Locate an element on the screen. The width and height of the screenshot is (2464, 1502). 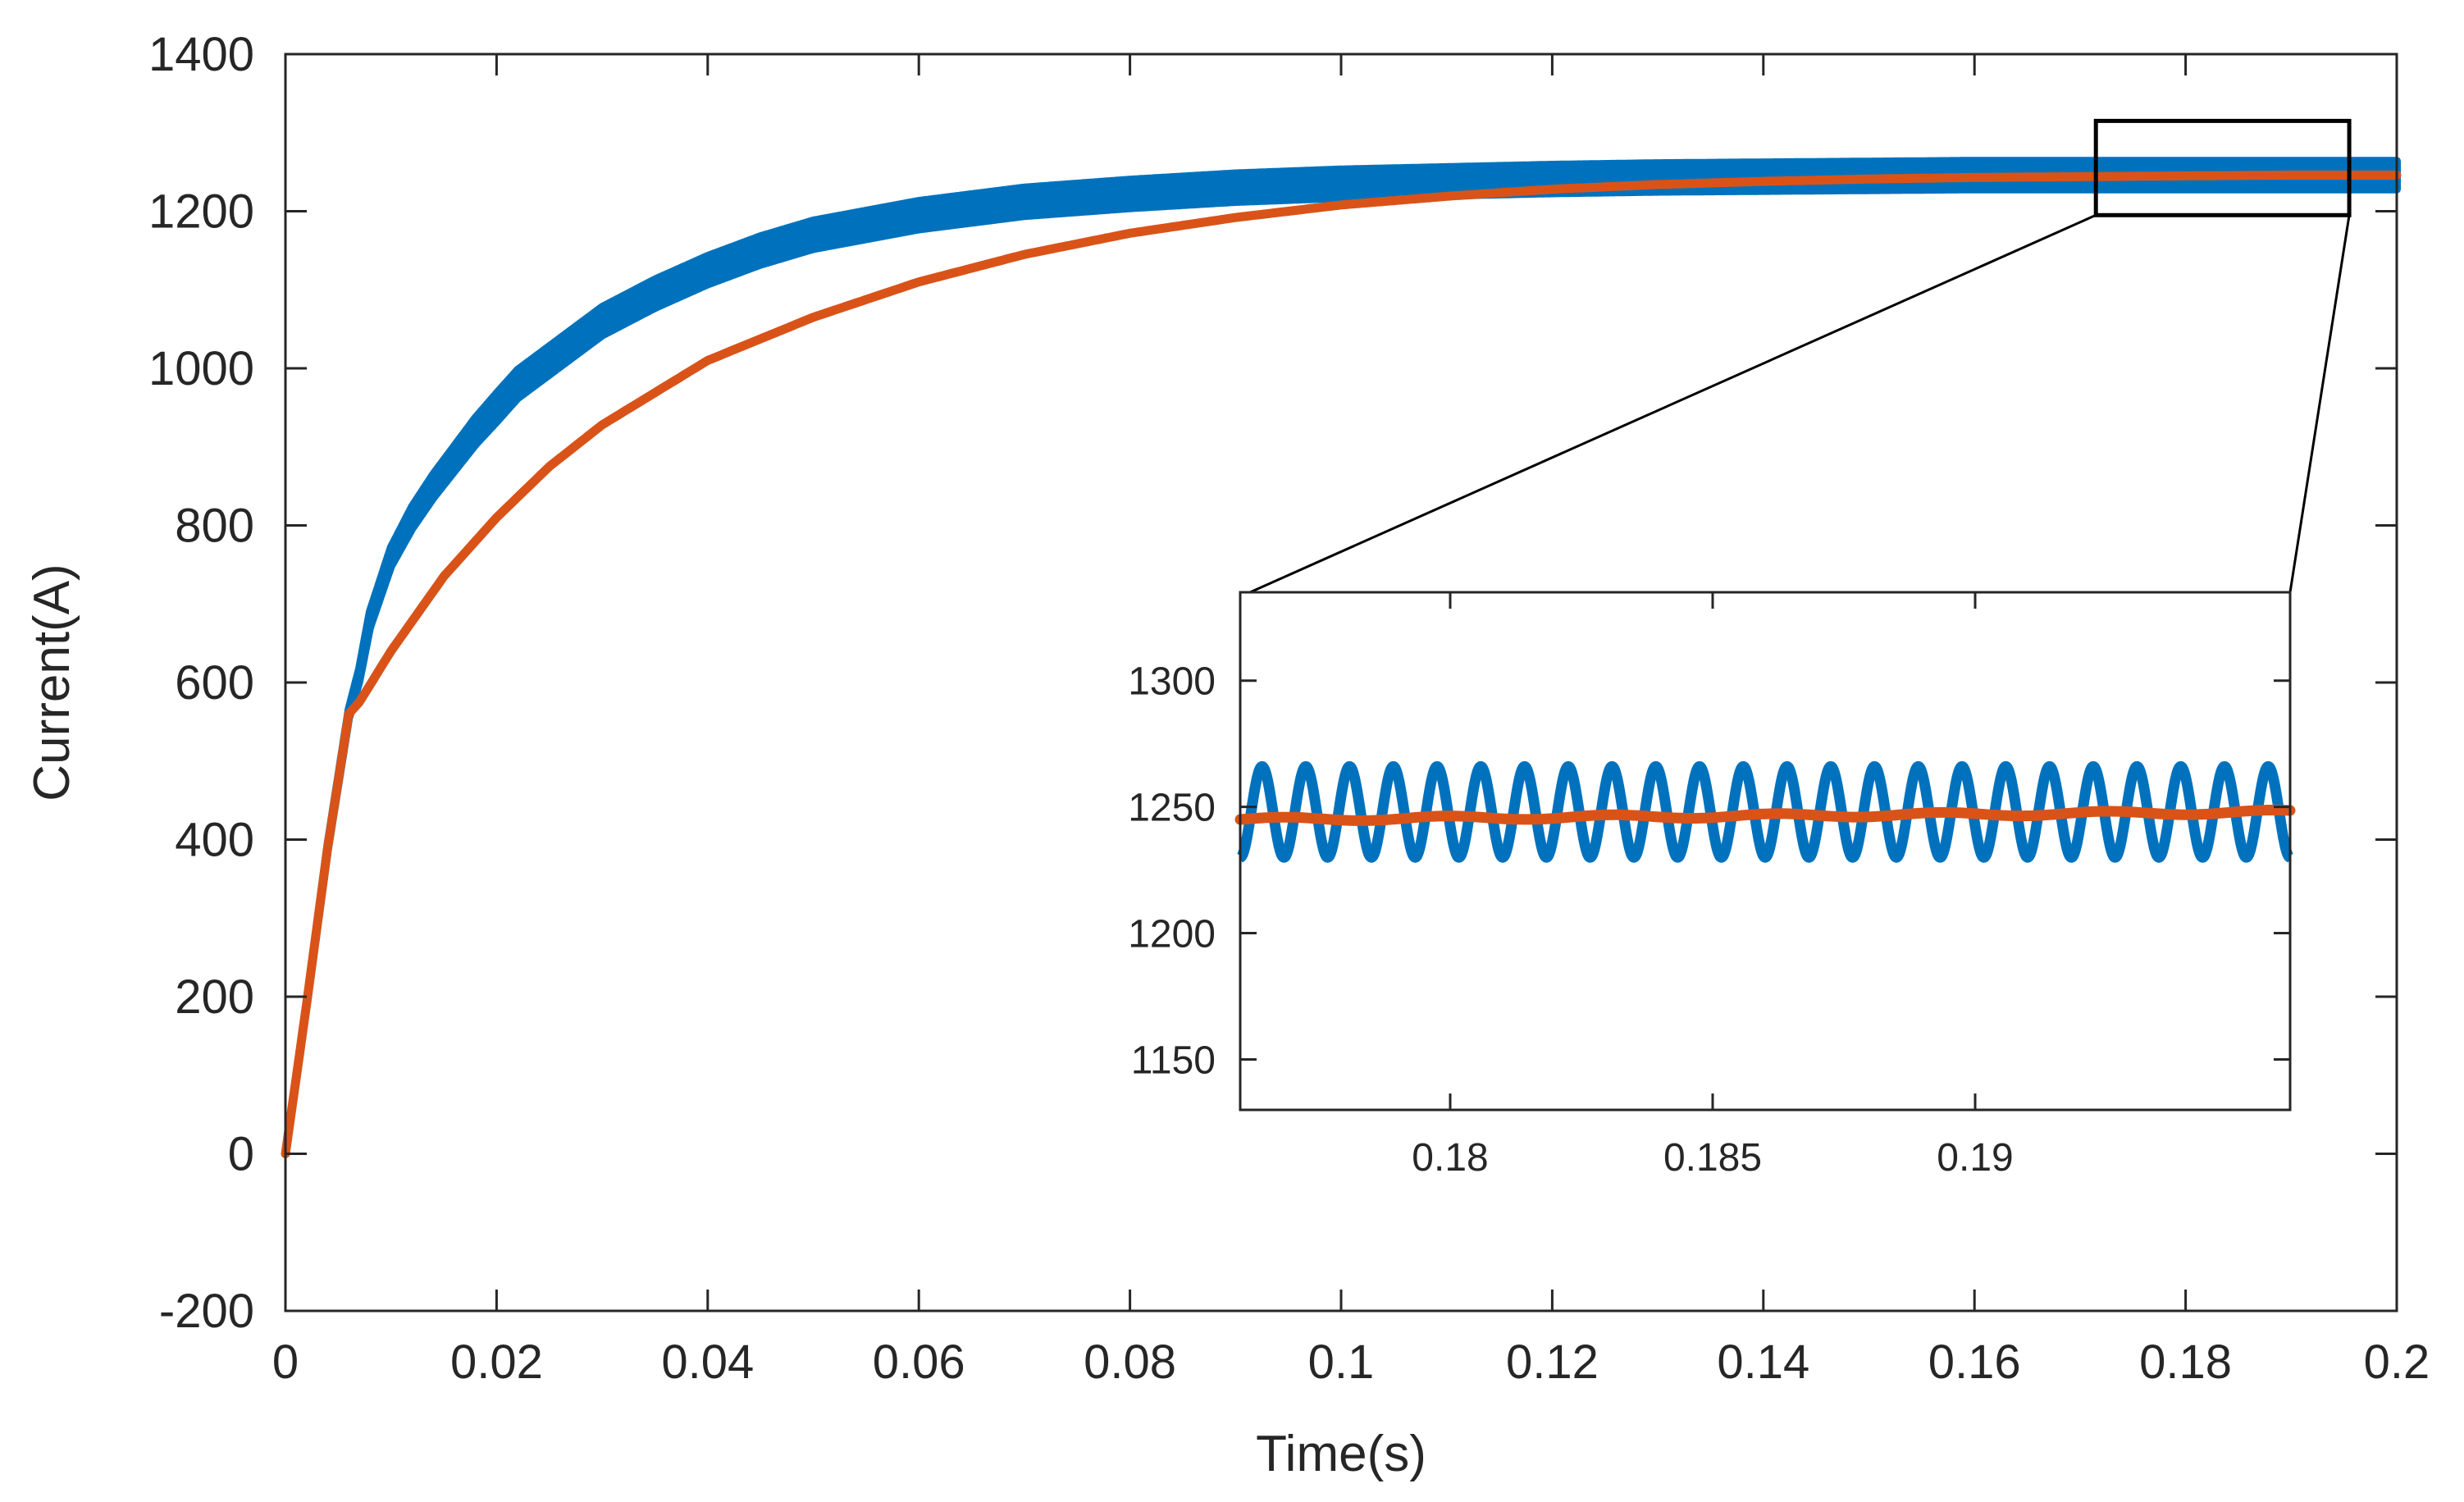
x-tick-label: 0.08 is located at coordinates (1130, 1362).